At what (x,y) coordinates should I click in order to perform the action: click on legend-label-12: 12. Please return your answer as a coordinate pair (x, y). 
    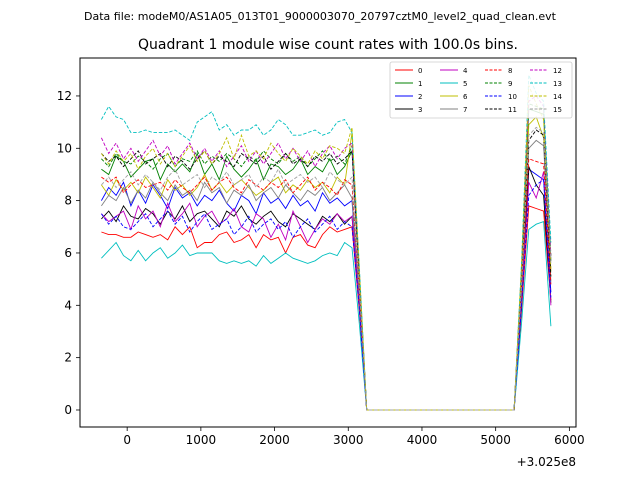
    Looking at the image, I should click on (557, 71).